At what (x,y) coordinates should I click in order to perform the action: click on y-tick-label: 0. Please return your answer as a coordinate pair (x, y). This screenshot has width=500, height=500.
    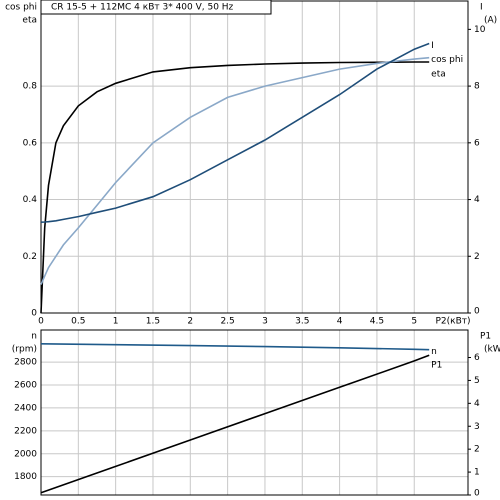
    Looking at the image, I should click on (34, 314).